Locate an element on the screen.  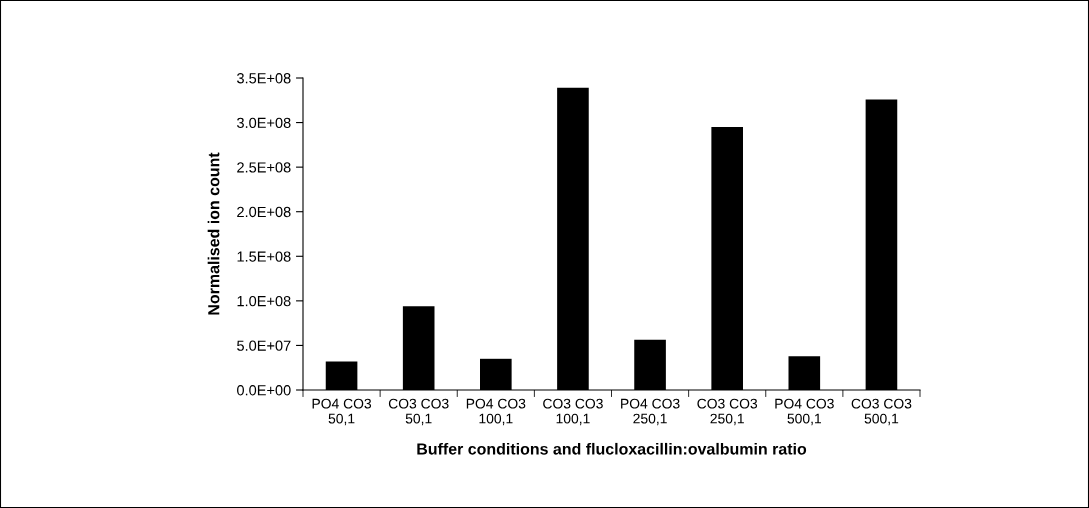
y-tick-label: 3.0E+08 is located at coordinates (264, 122).